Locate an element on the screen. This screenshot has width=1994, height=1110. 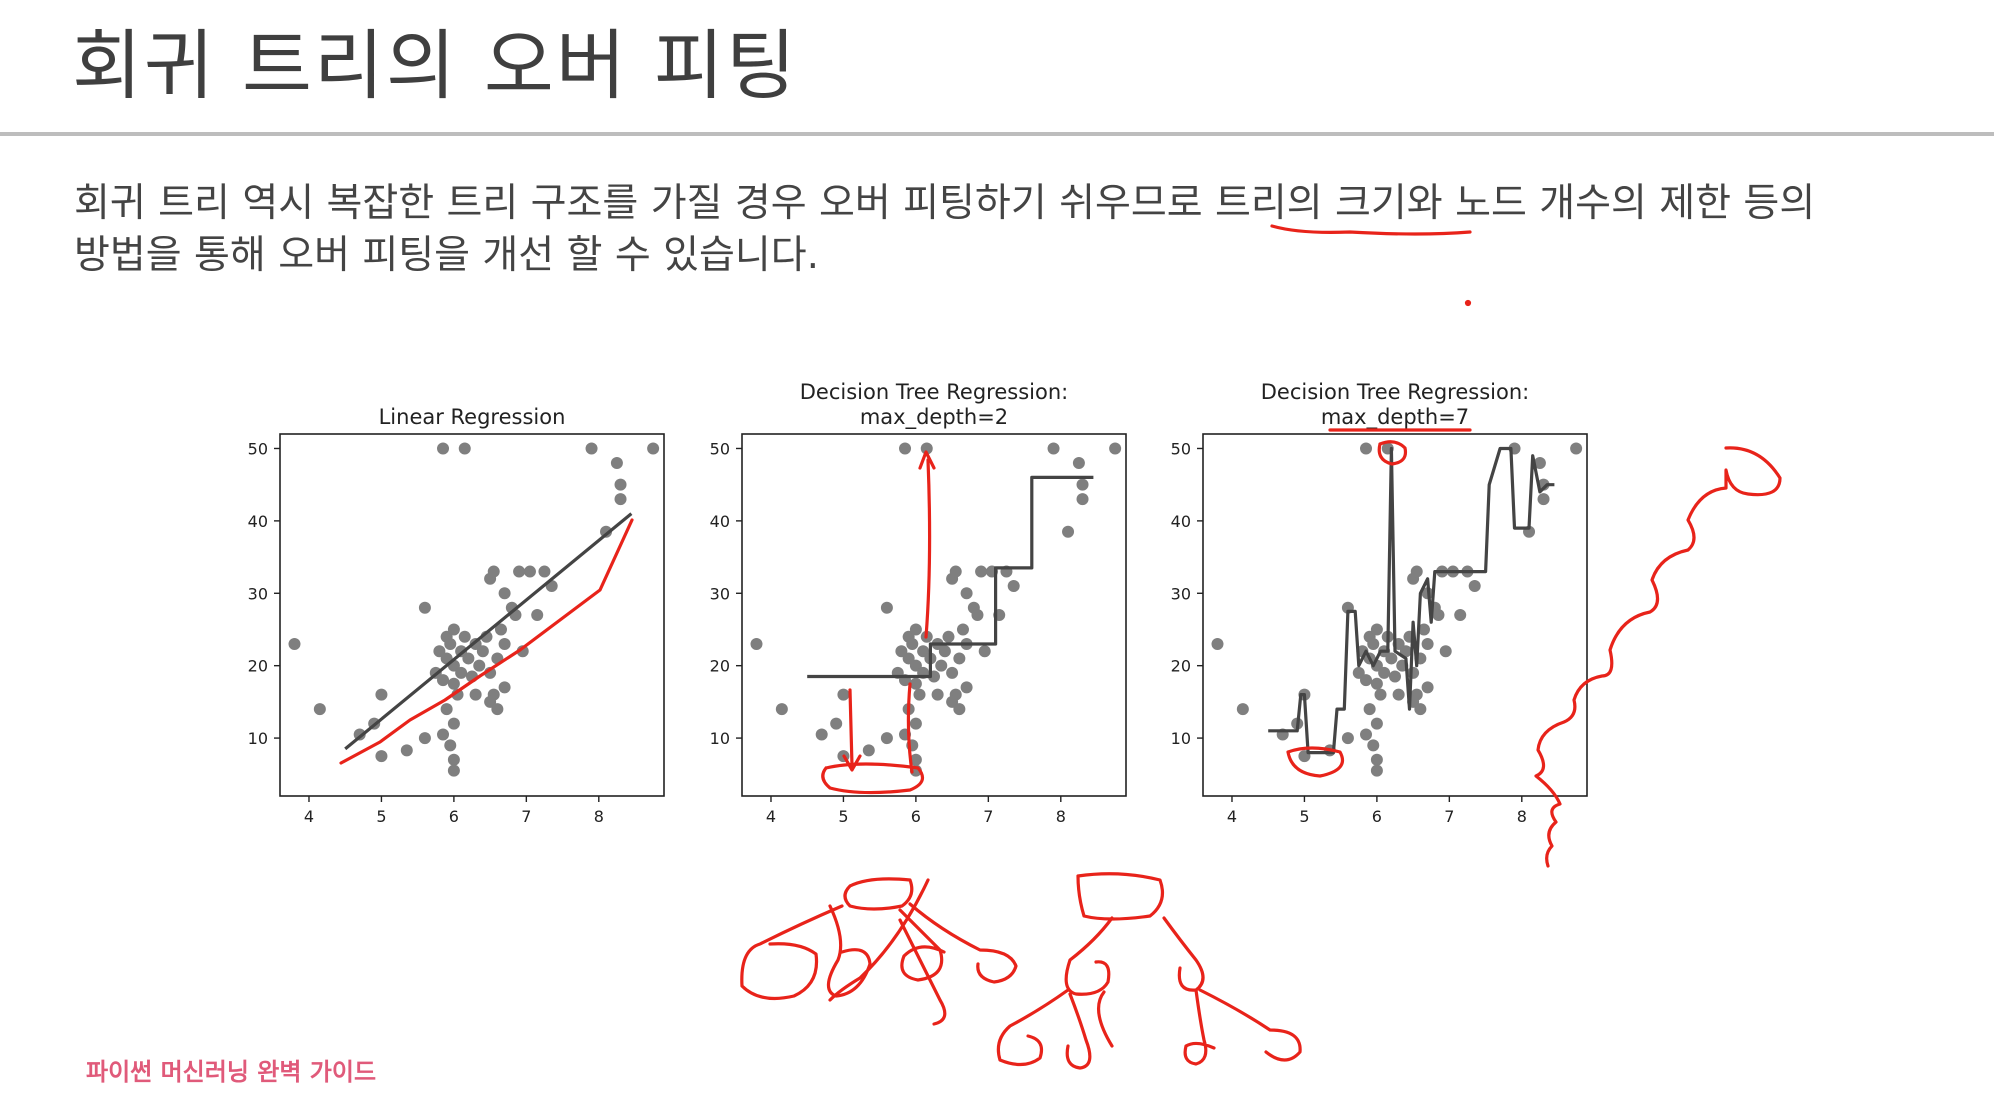
plot-frame is located at coordinates (934, 615).